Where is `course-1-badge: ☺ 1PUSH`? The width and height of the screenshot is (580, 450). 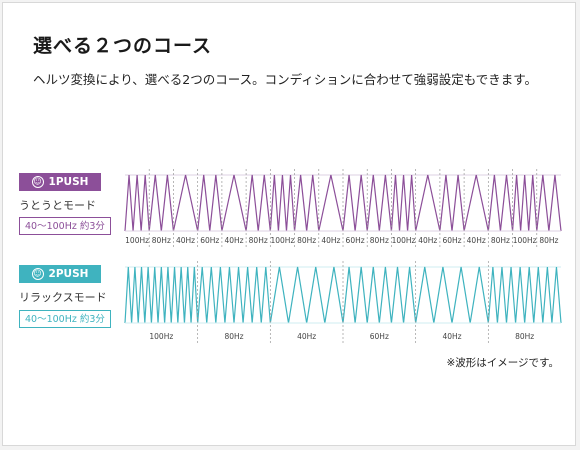
course-1-badge: ☺ 1PUSH is located at coordinates (60, 182).